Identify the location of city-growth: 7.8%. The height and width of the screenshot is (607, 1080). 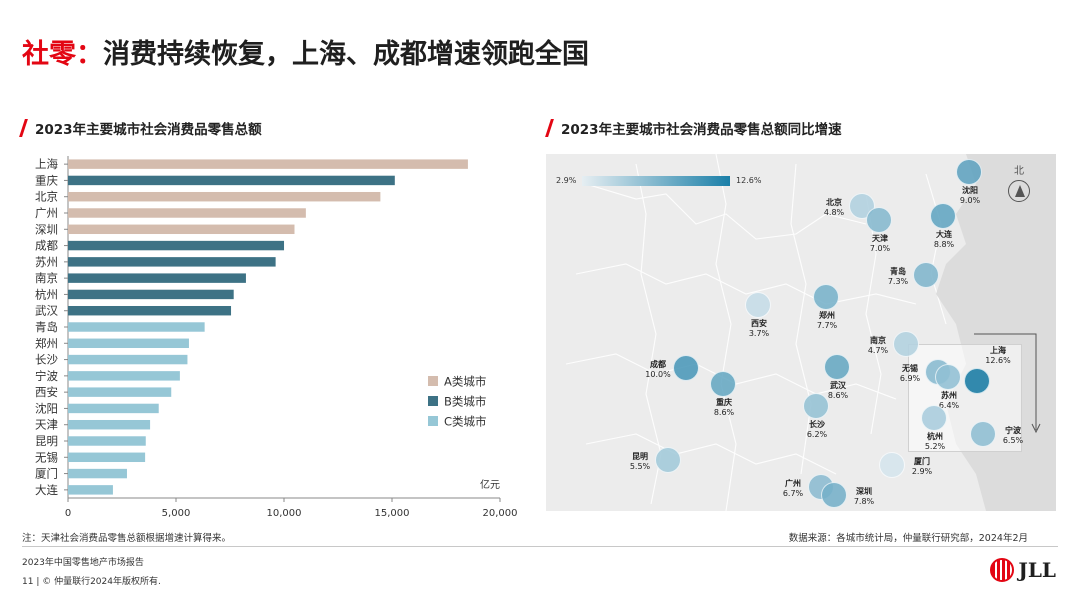
(864, 501).